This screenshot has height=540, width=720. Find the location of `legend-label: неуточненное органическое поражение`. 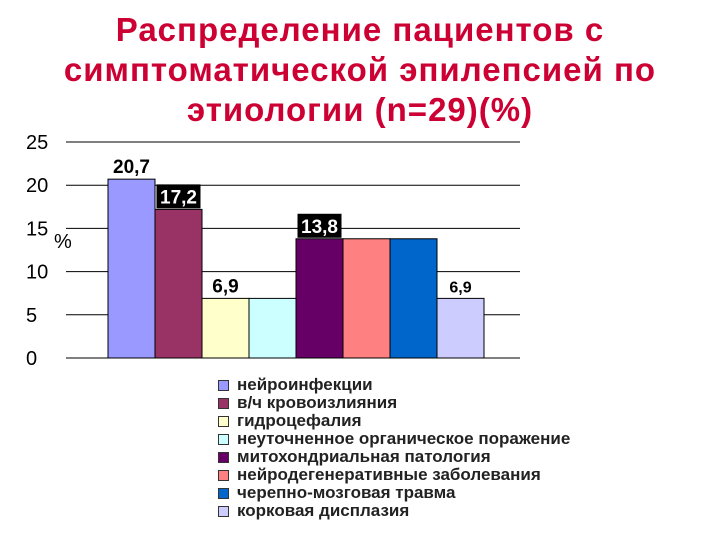

legend-label: неуточненное органическое поражение is located at coordinates (404, 438).